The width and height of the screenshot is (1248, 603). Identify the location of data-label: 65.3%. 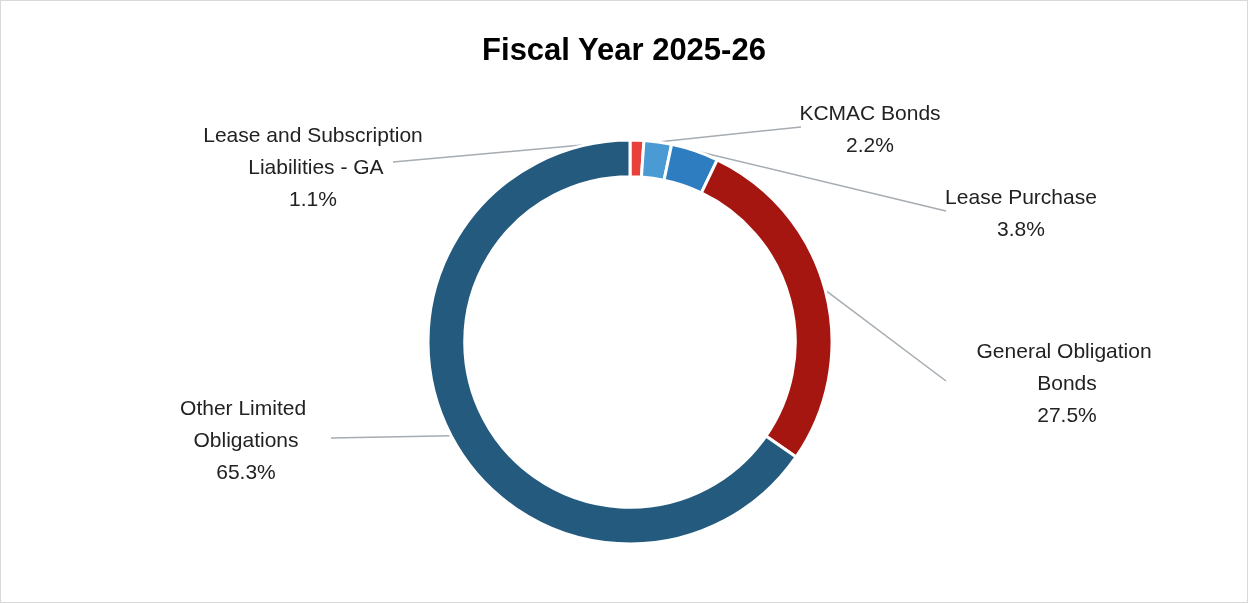
(246, 471).